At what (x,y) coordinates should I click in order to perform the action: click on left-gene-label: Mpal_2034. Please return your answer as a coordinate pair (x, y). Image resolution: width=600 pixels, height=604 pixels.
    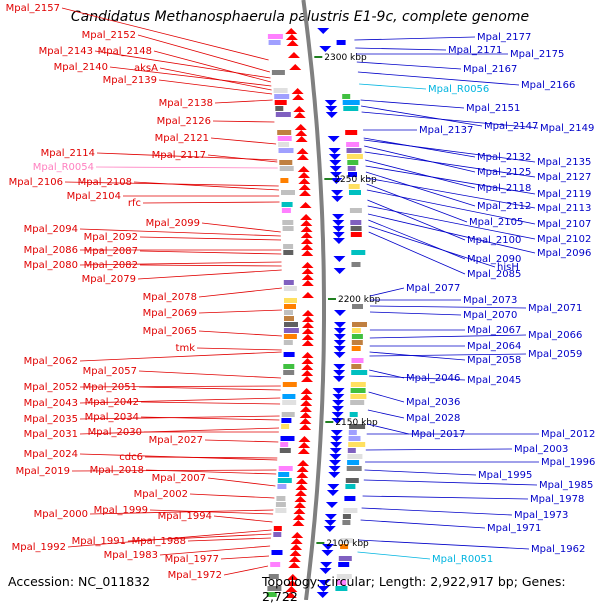
    Looking at the image, I should click on (112, 417).